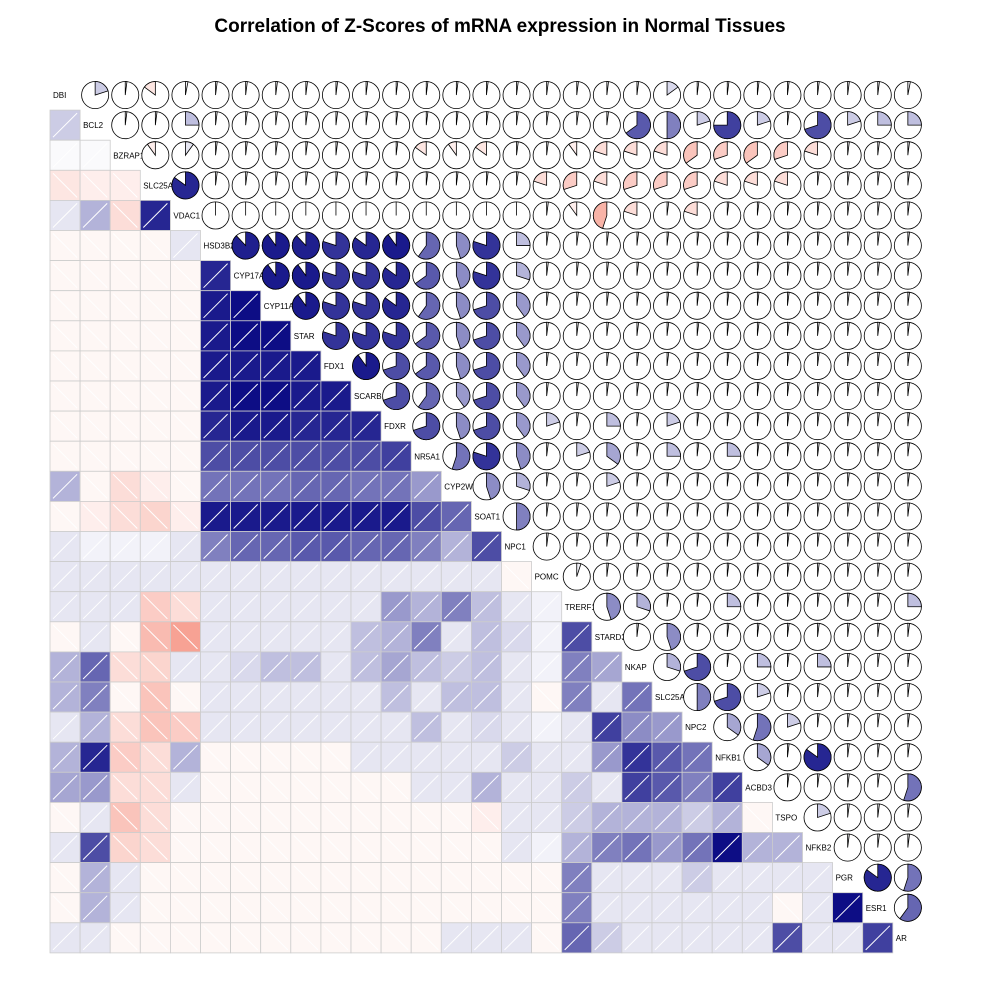 This screenshot has width=1000, height=1000. Describe the element at coordinates (487, 516) in the screenshot. I see `diagonal-label-soat1: SOAT1` at that location.